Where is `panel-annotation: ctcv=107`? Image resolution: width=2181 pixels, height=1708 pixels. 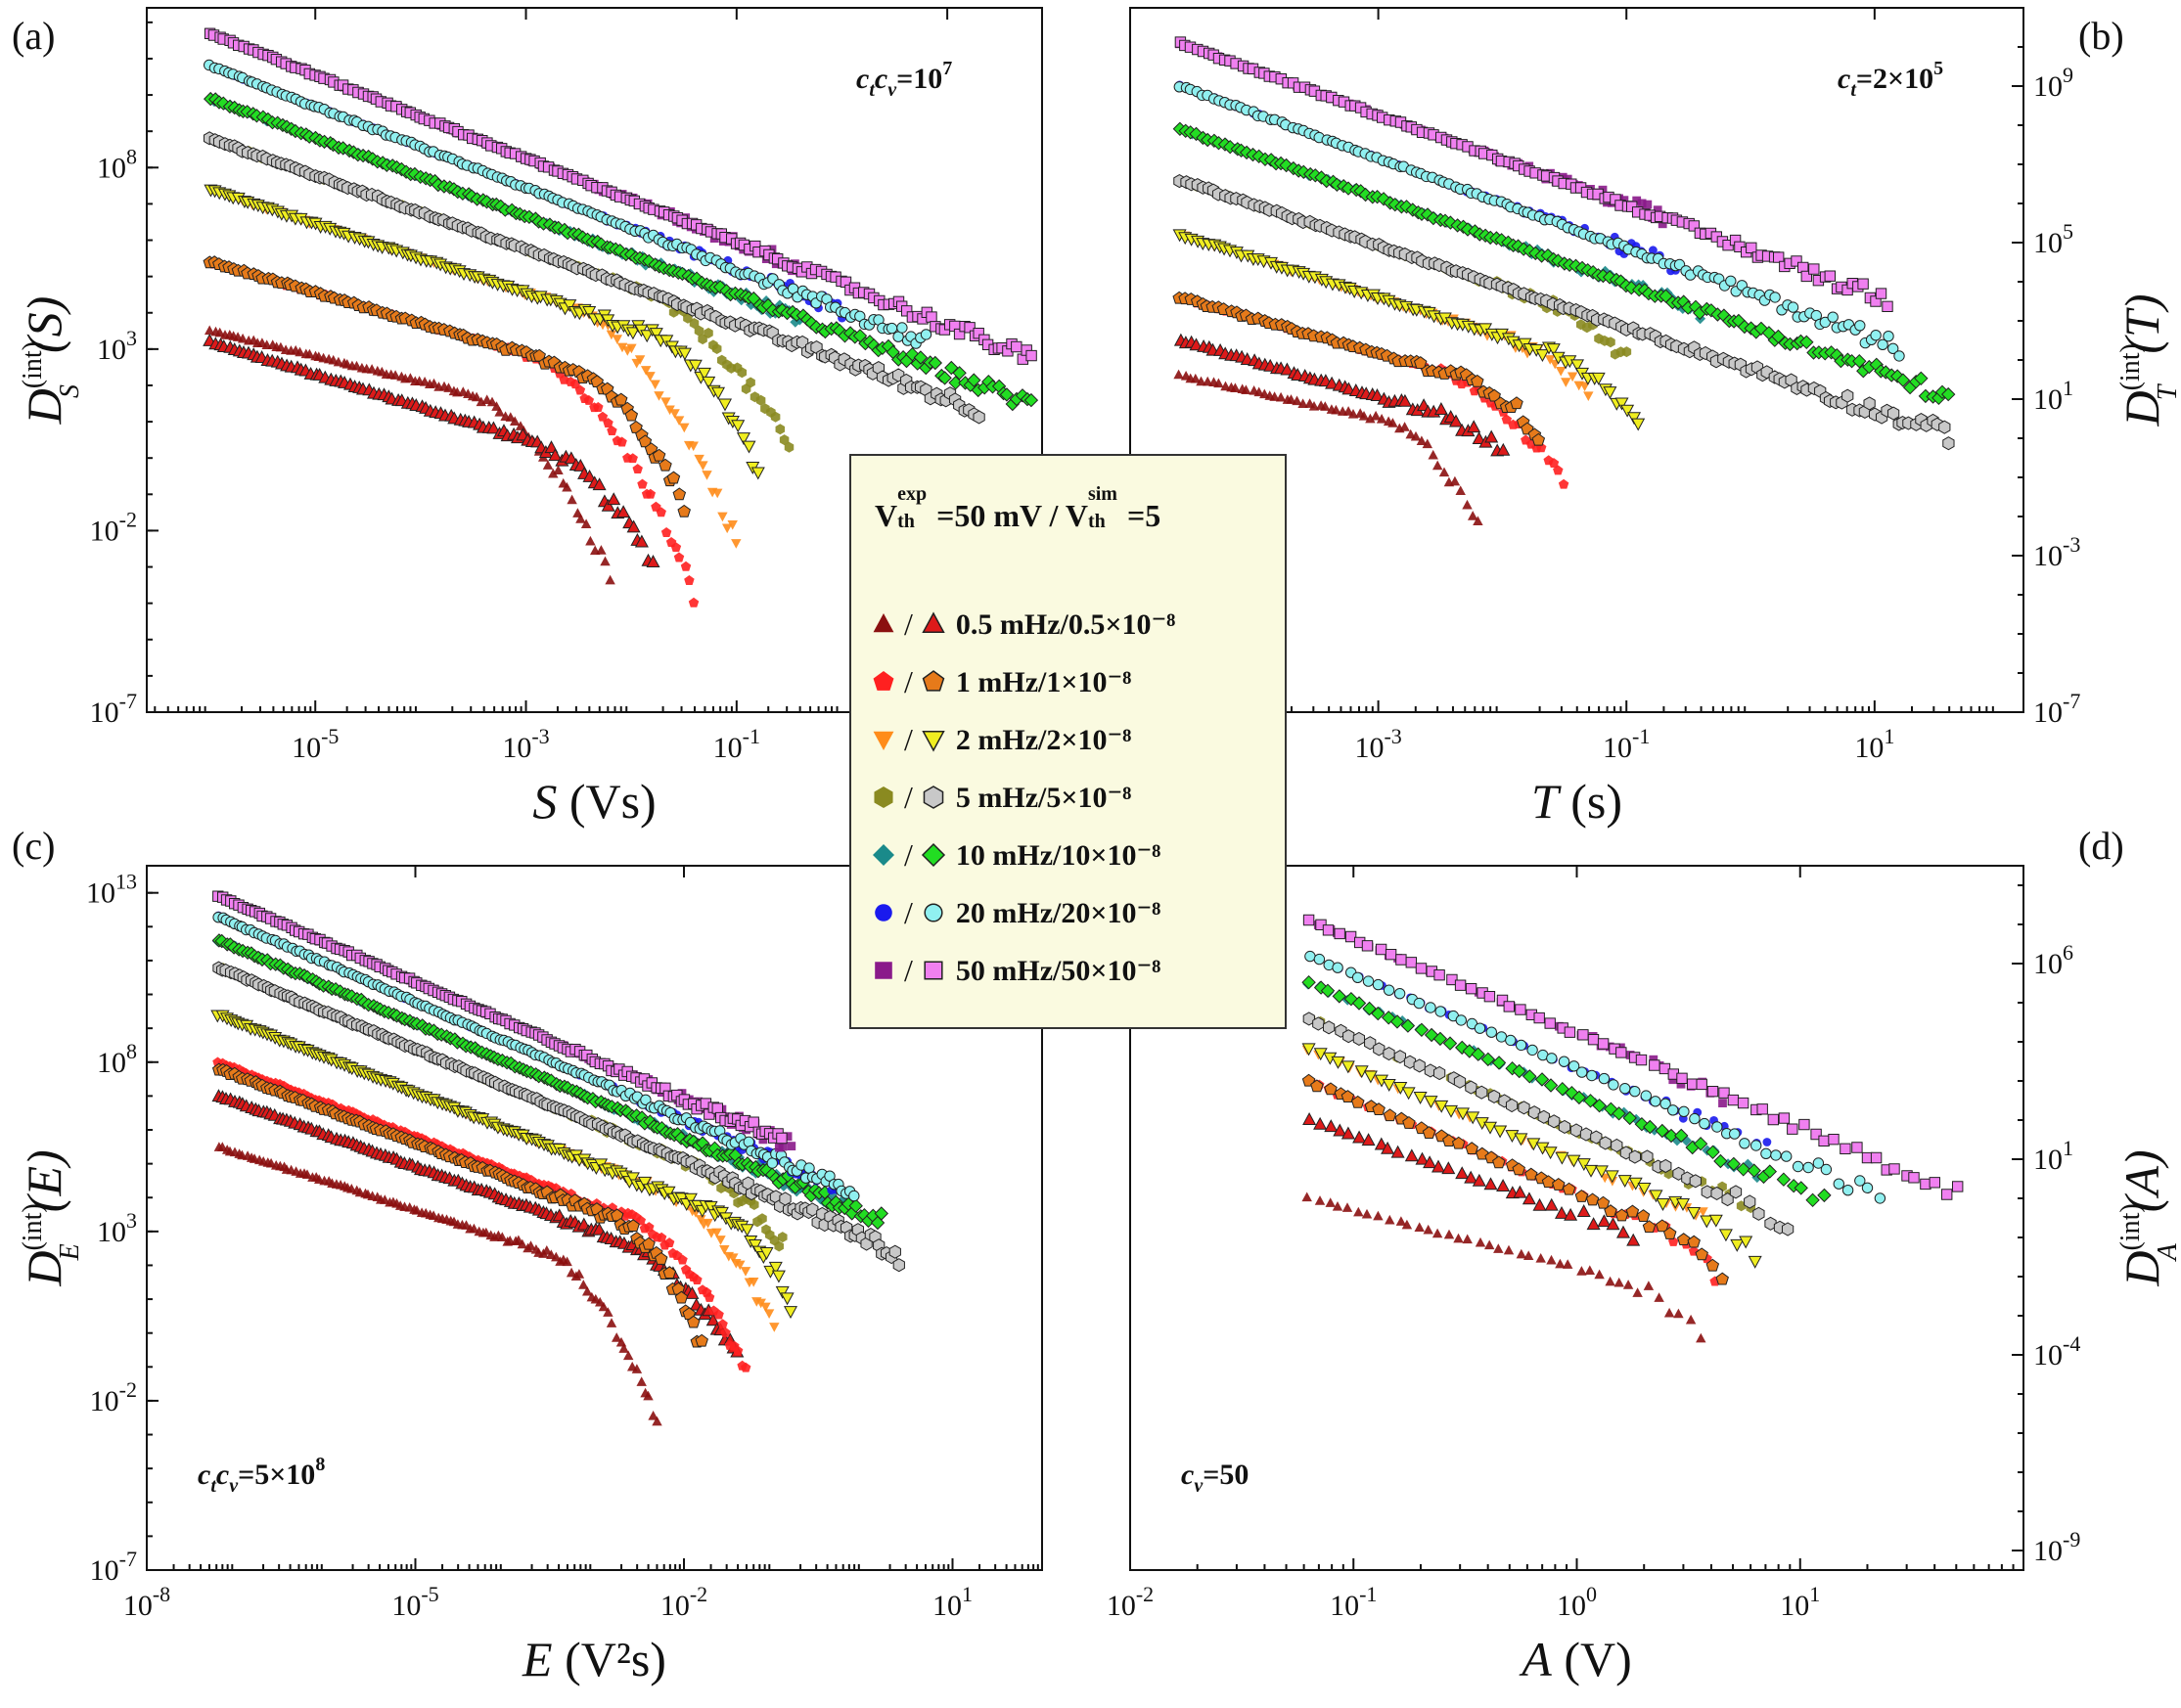
panel-annotation: ctcv=107 is located at coordinates (904, 79).